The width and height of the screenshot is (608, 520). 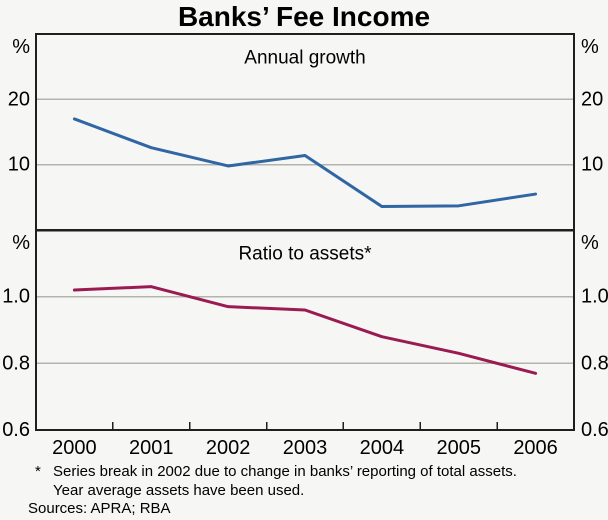 What do you see at coordinates (16, 363) in the screenshot?
I see `y-tick-label-left: 0.8` at bounding box center [16, 363].